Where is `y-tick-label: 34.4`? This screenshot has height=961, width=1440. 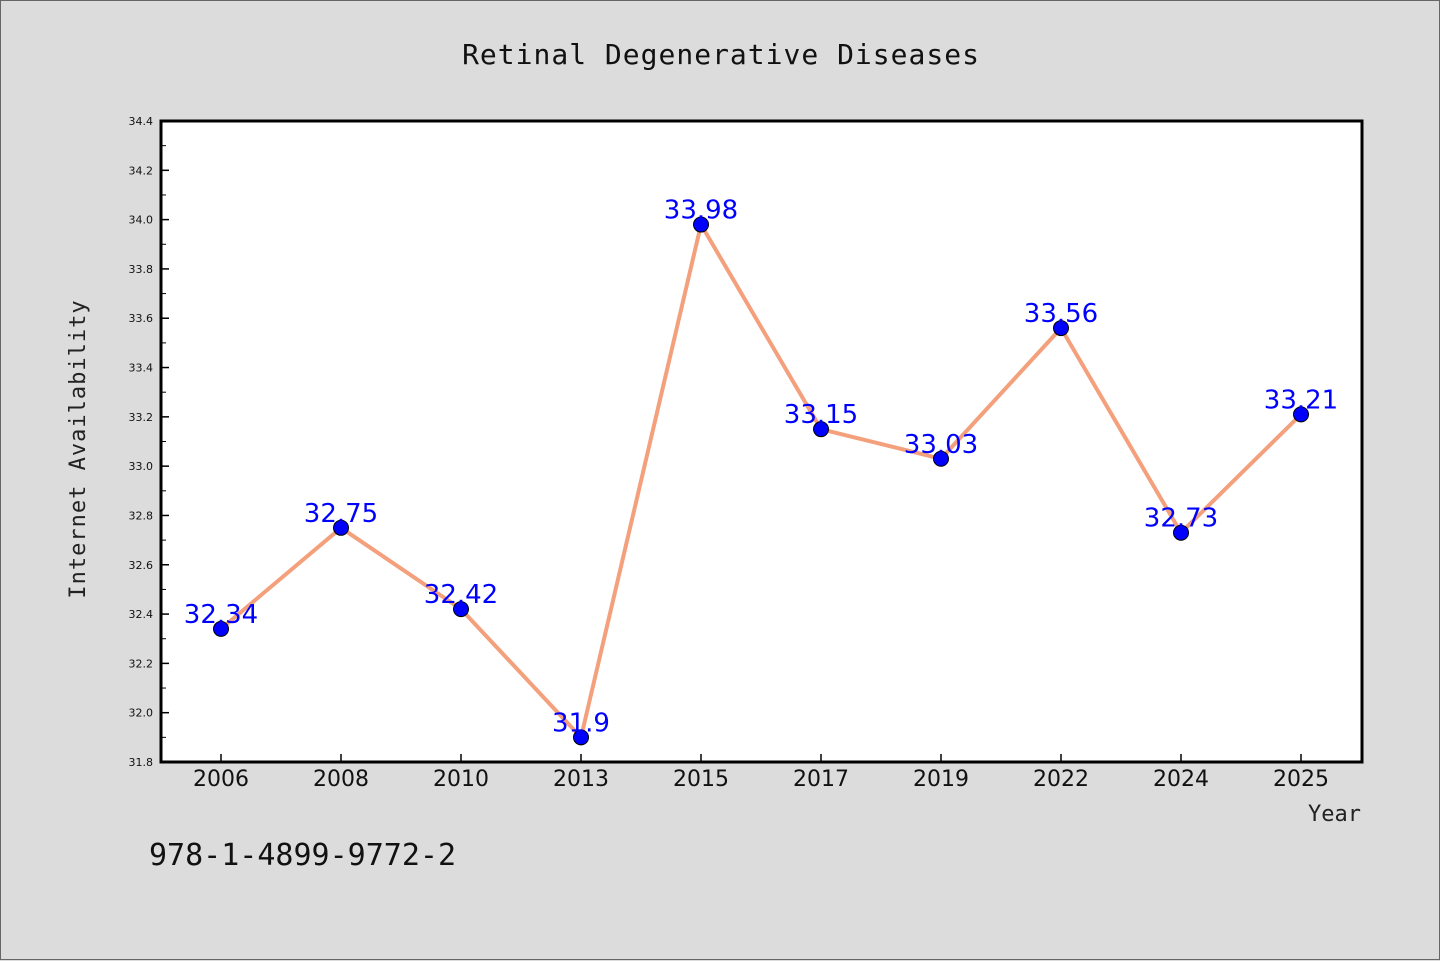 y-tick-label: 34.4 is located at coordinates (141, 121).